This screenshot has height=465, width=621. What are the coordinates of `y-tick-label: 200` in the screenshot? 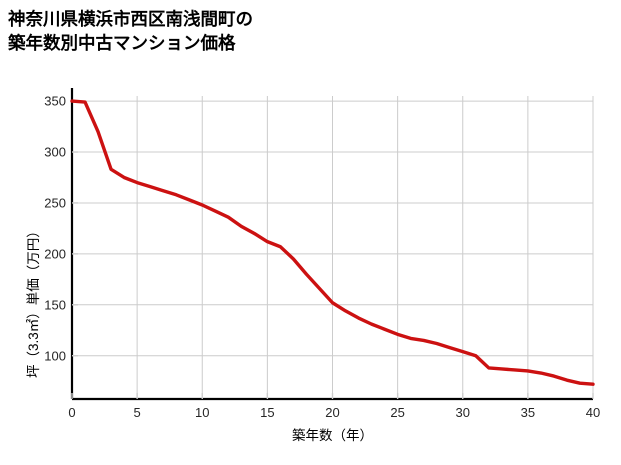 It's located at (55, 254).